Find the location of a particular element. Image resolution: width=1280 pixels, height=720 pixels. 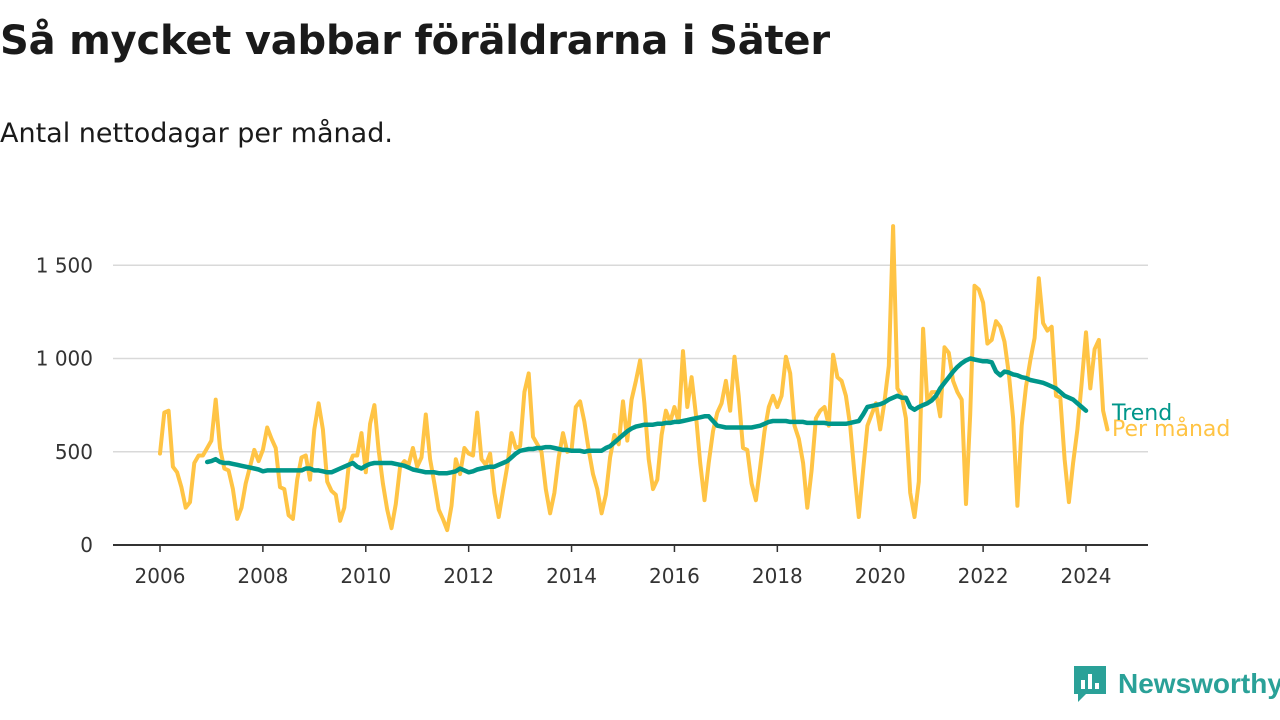

page-title: Så mycket vabbar föräldrarna i Säter is located at coordinates (415, 41).